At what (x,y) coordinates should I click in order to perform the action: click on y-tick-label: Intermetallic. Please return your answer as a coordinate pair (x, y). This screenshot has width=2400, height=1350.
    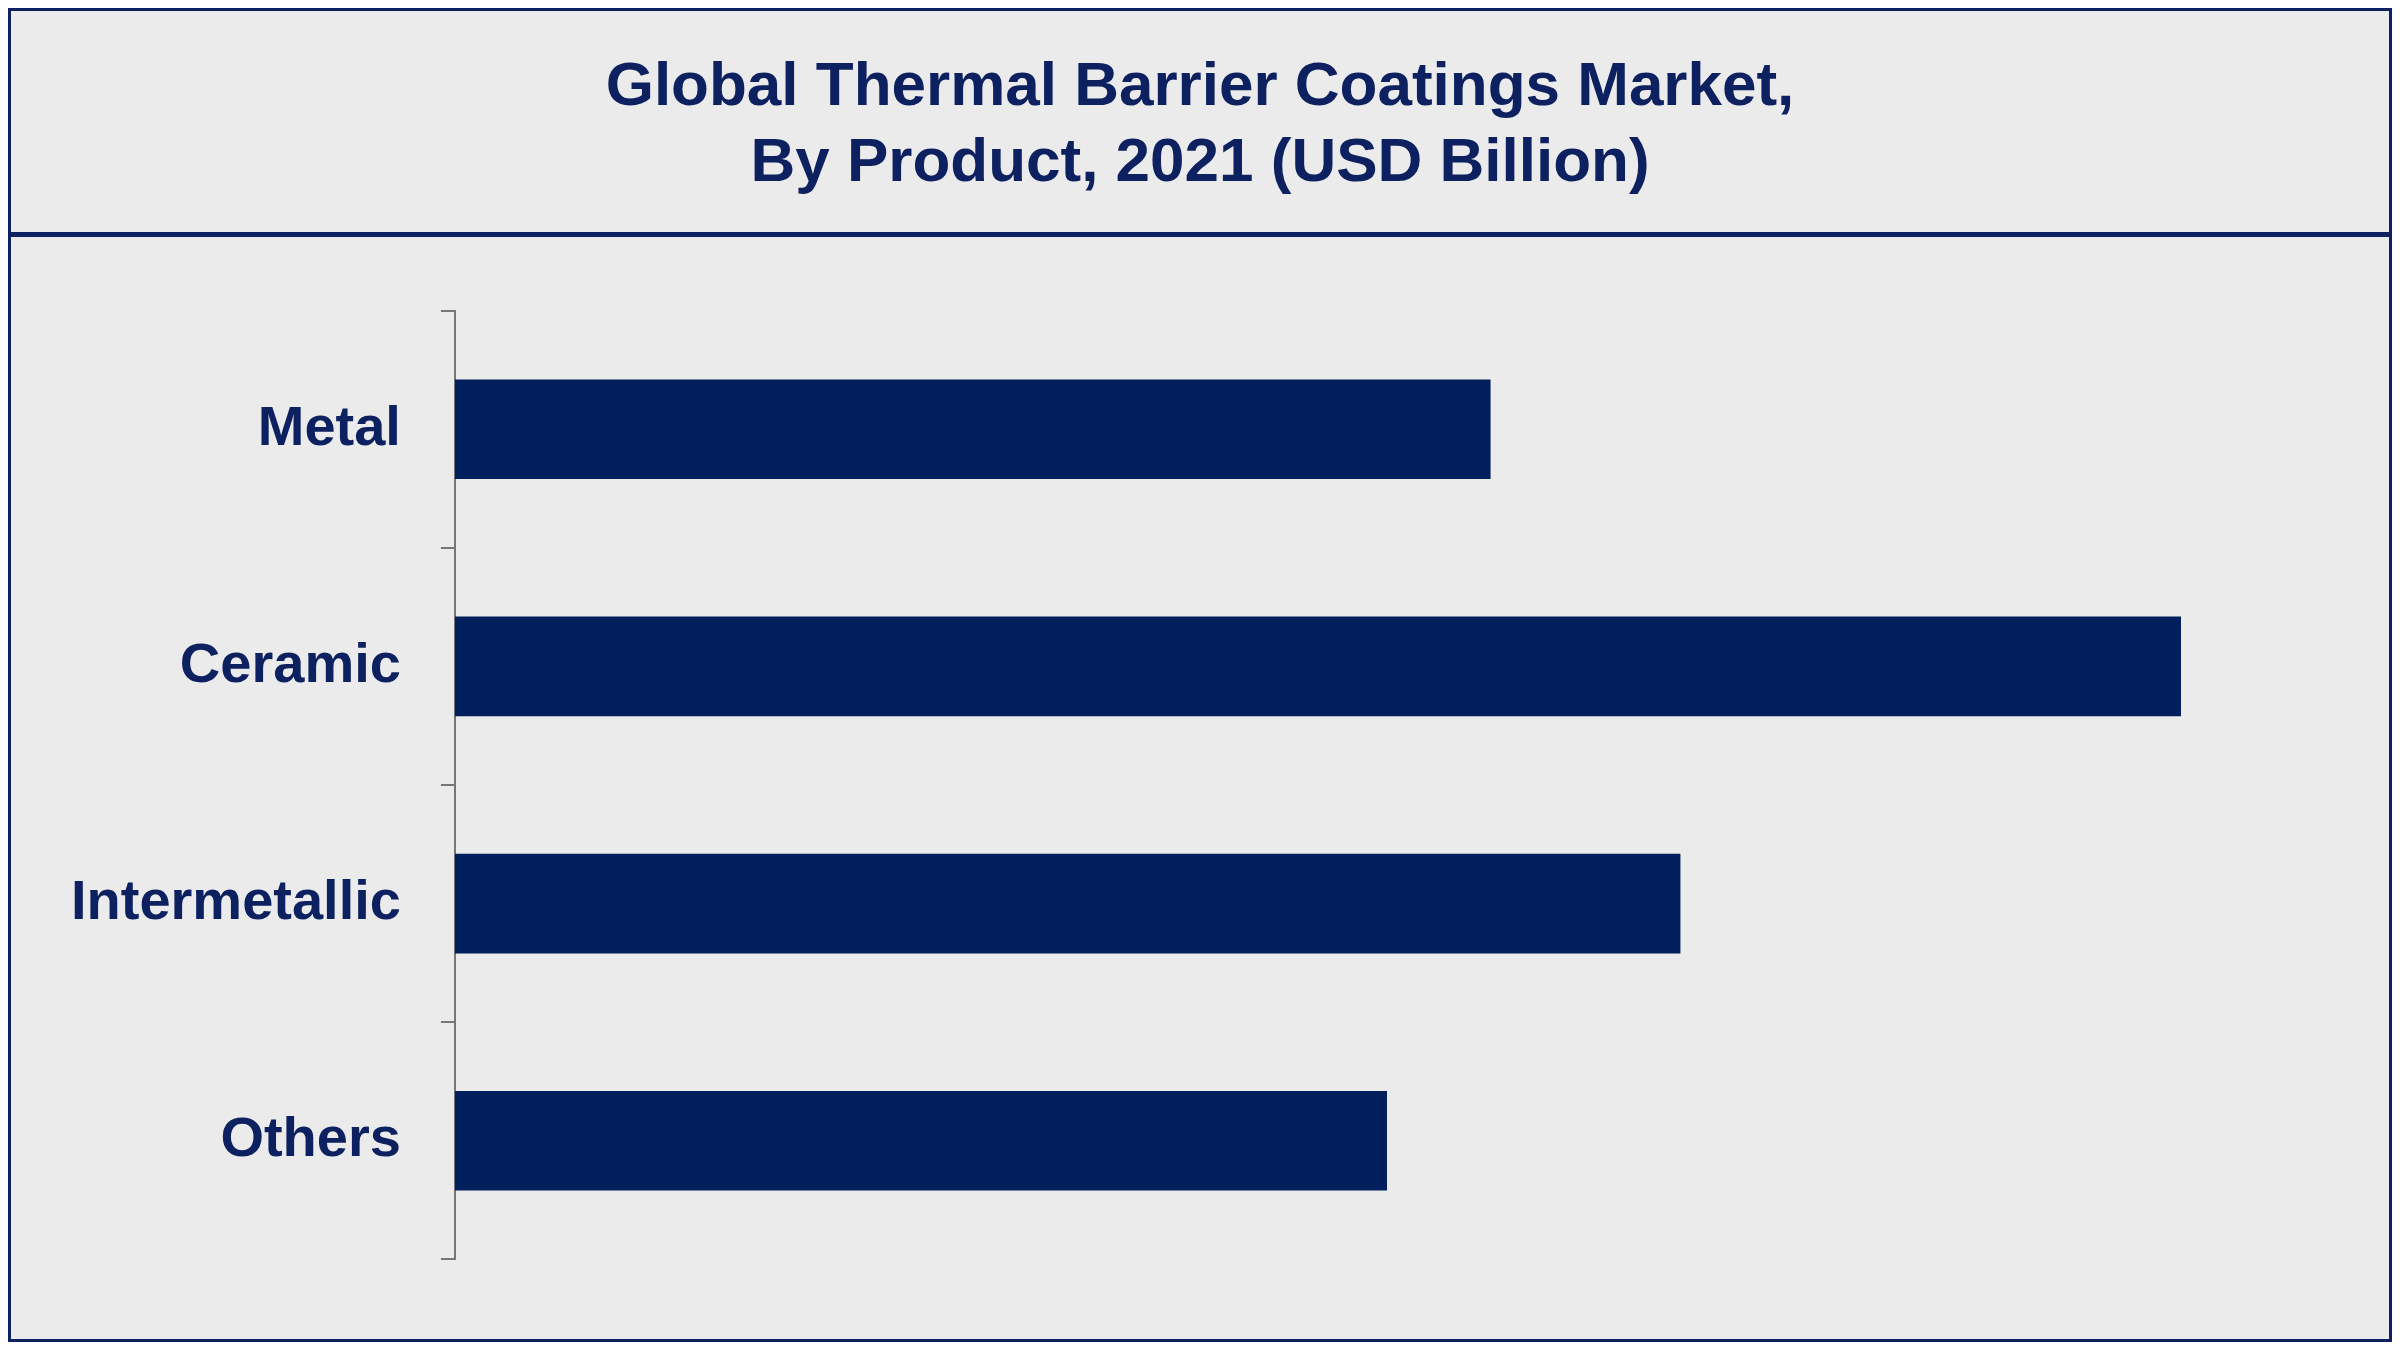
    Looking at the image, I should click on (236, 900).